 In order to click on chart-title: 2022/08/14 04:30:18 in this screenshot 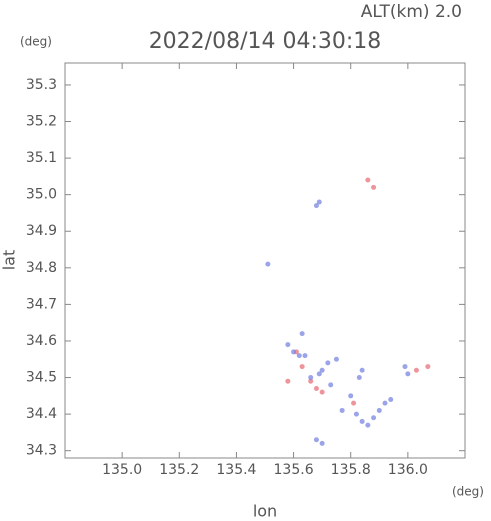, I will do `click(265, 41)`.